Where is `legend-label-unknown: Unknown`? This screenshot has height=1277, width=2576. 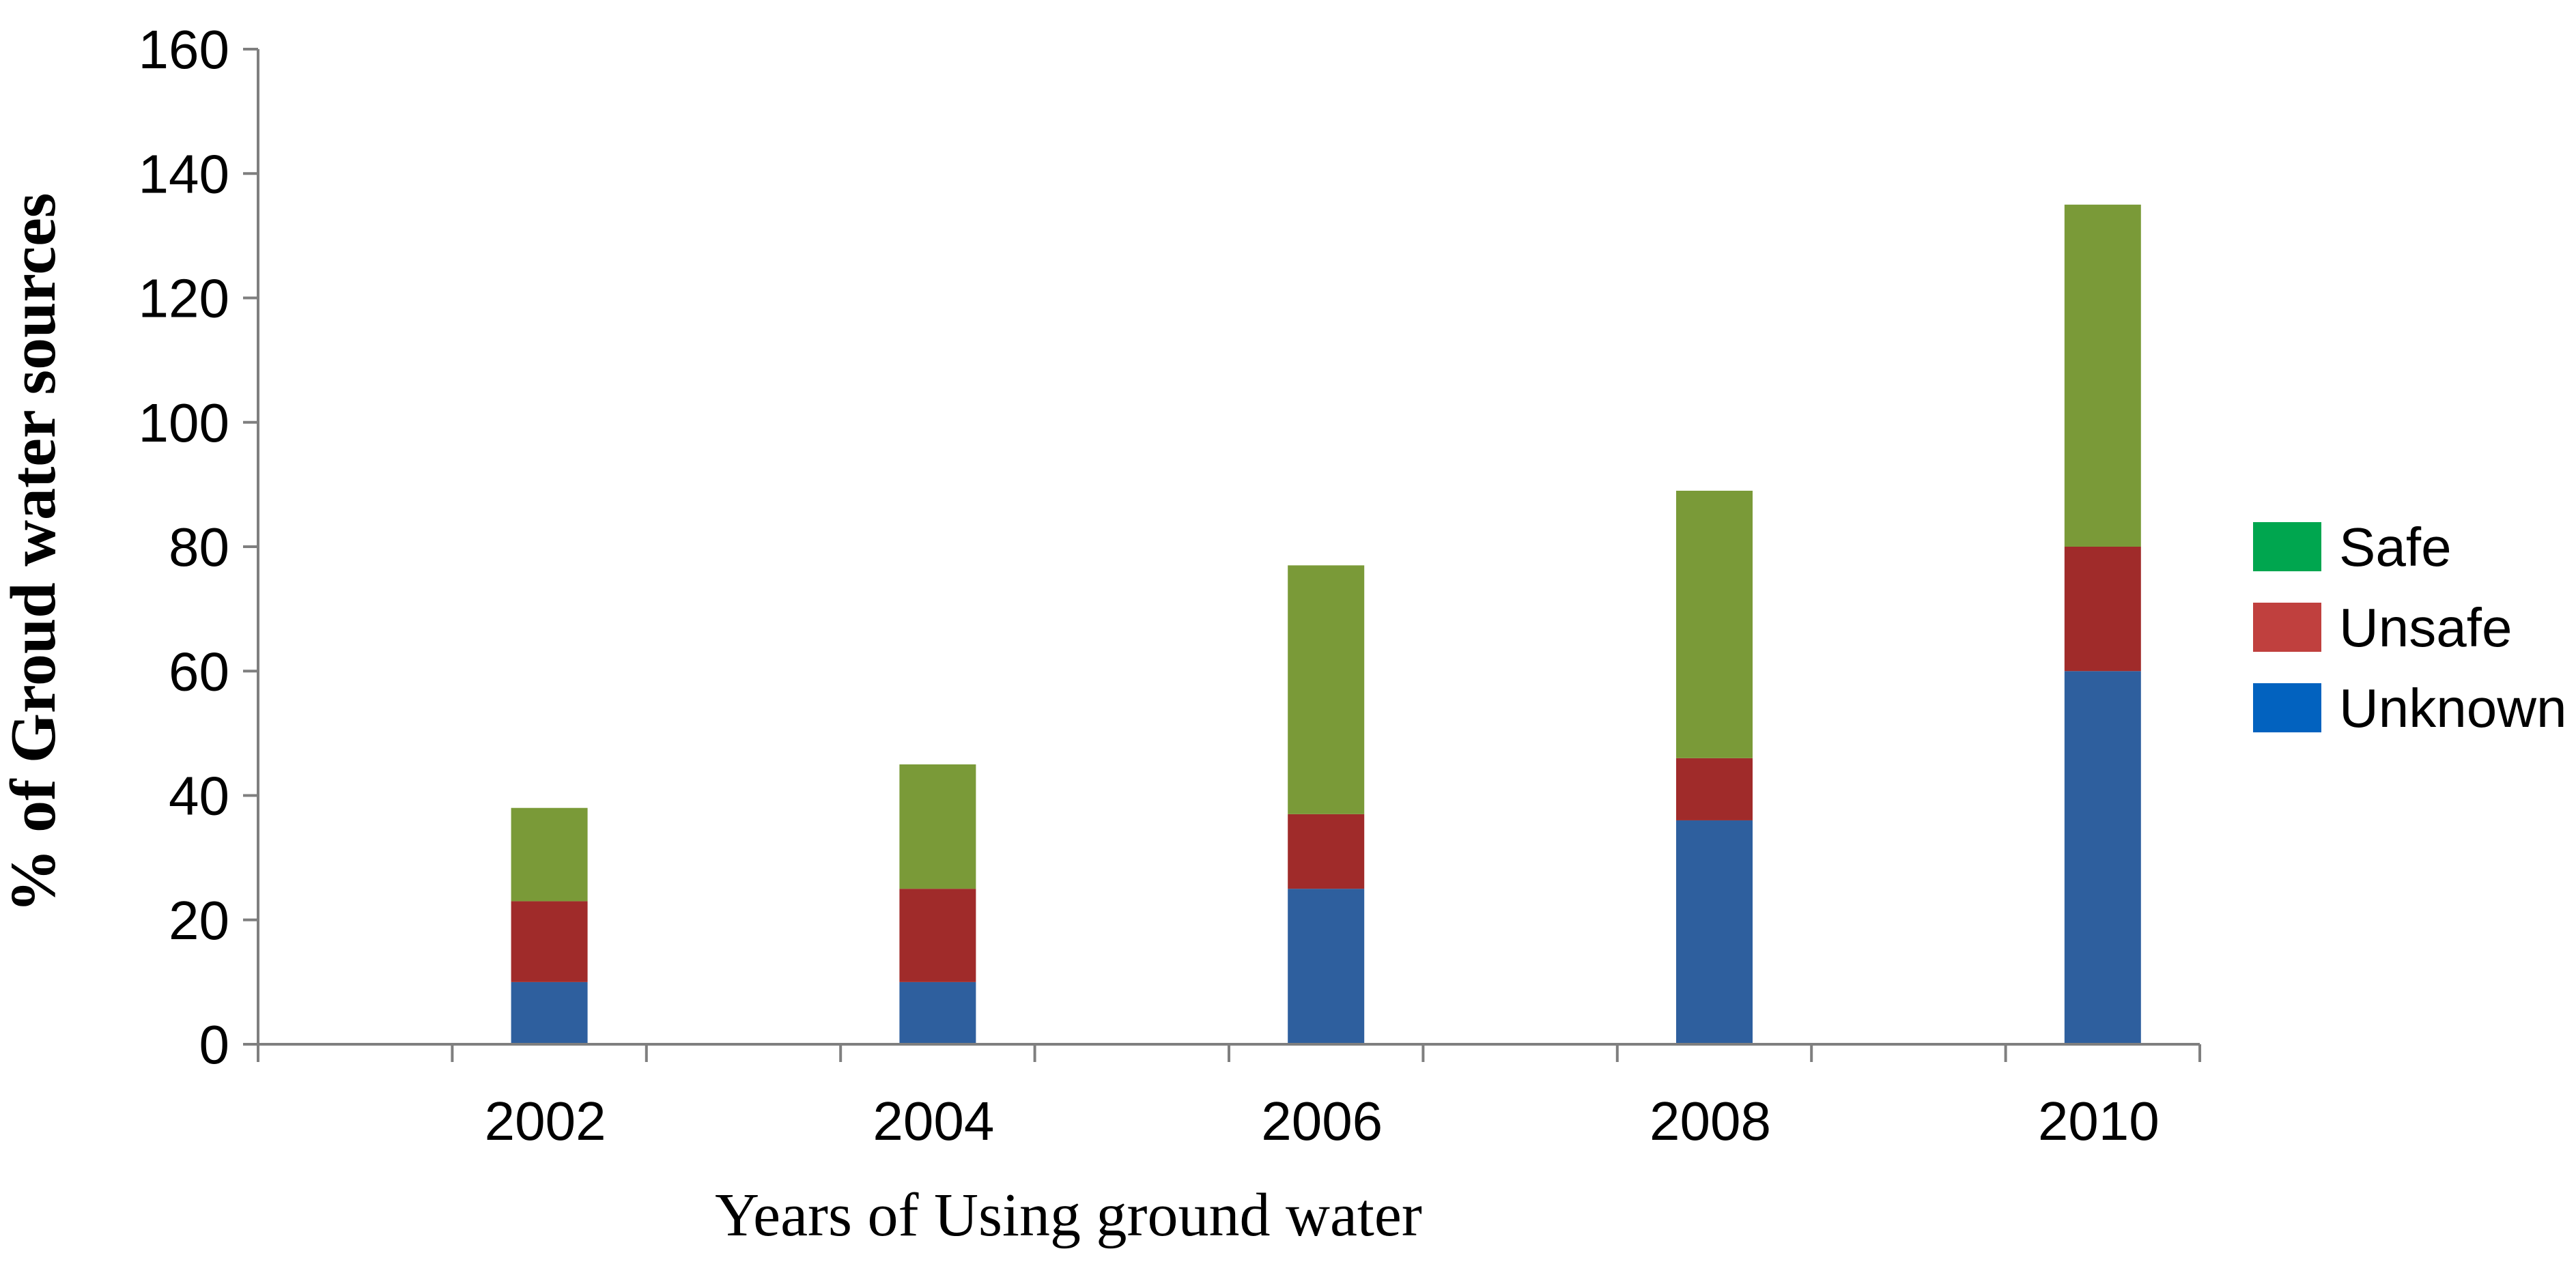 legend-label-unknown: Unknown is located at coordinates (2453, 708).